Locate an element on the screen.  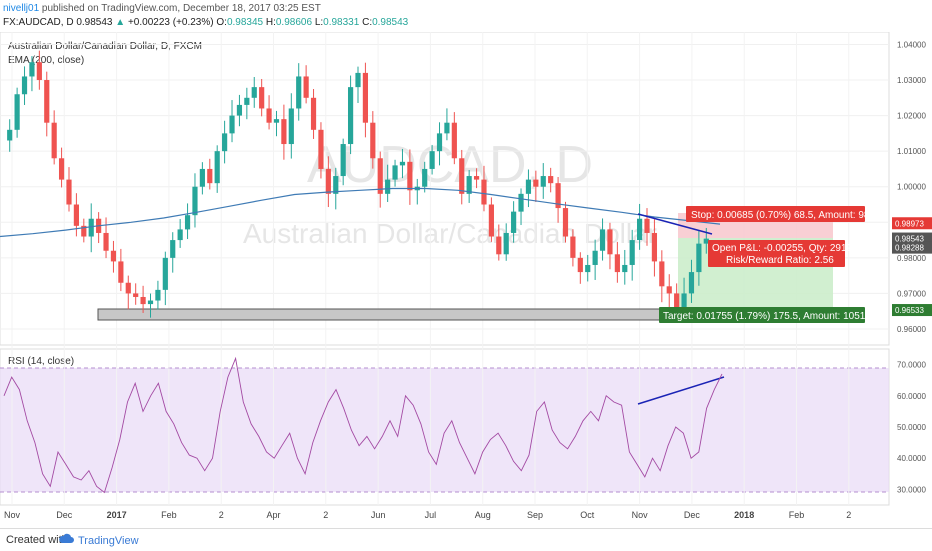
brand-name: TradingView is located at coordinates (108, 541).